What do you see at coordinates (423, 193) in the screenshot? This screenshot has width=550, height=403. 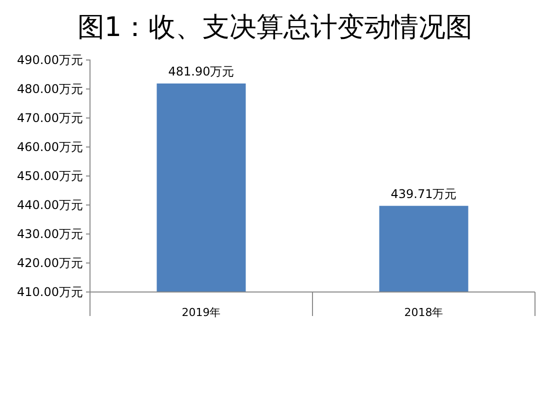 I see `data-label: 439.71万元` at bounding box center [423, 193].